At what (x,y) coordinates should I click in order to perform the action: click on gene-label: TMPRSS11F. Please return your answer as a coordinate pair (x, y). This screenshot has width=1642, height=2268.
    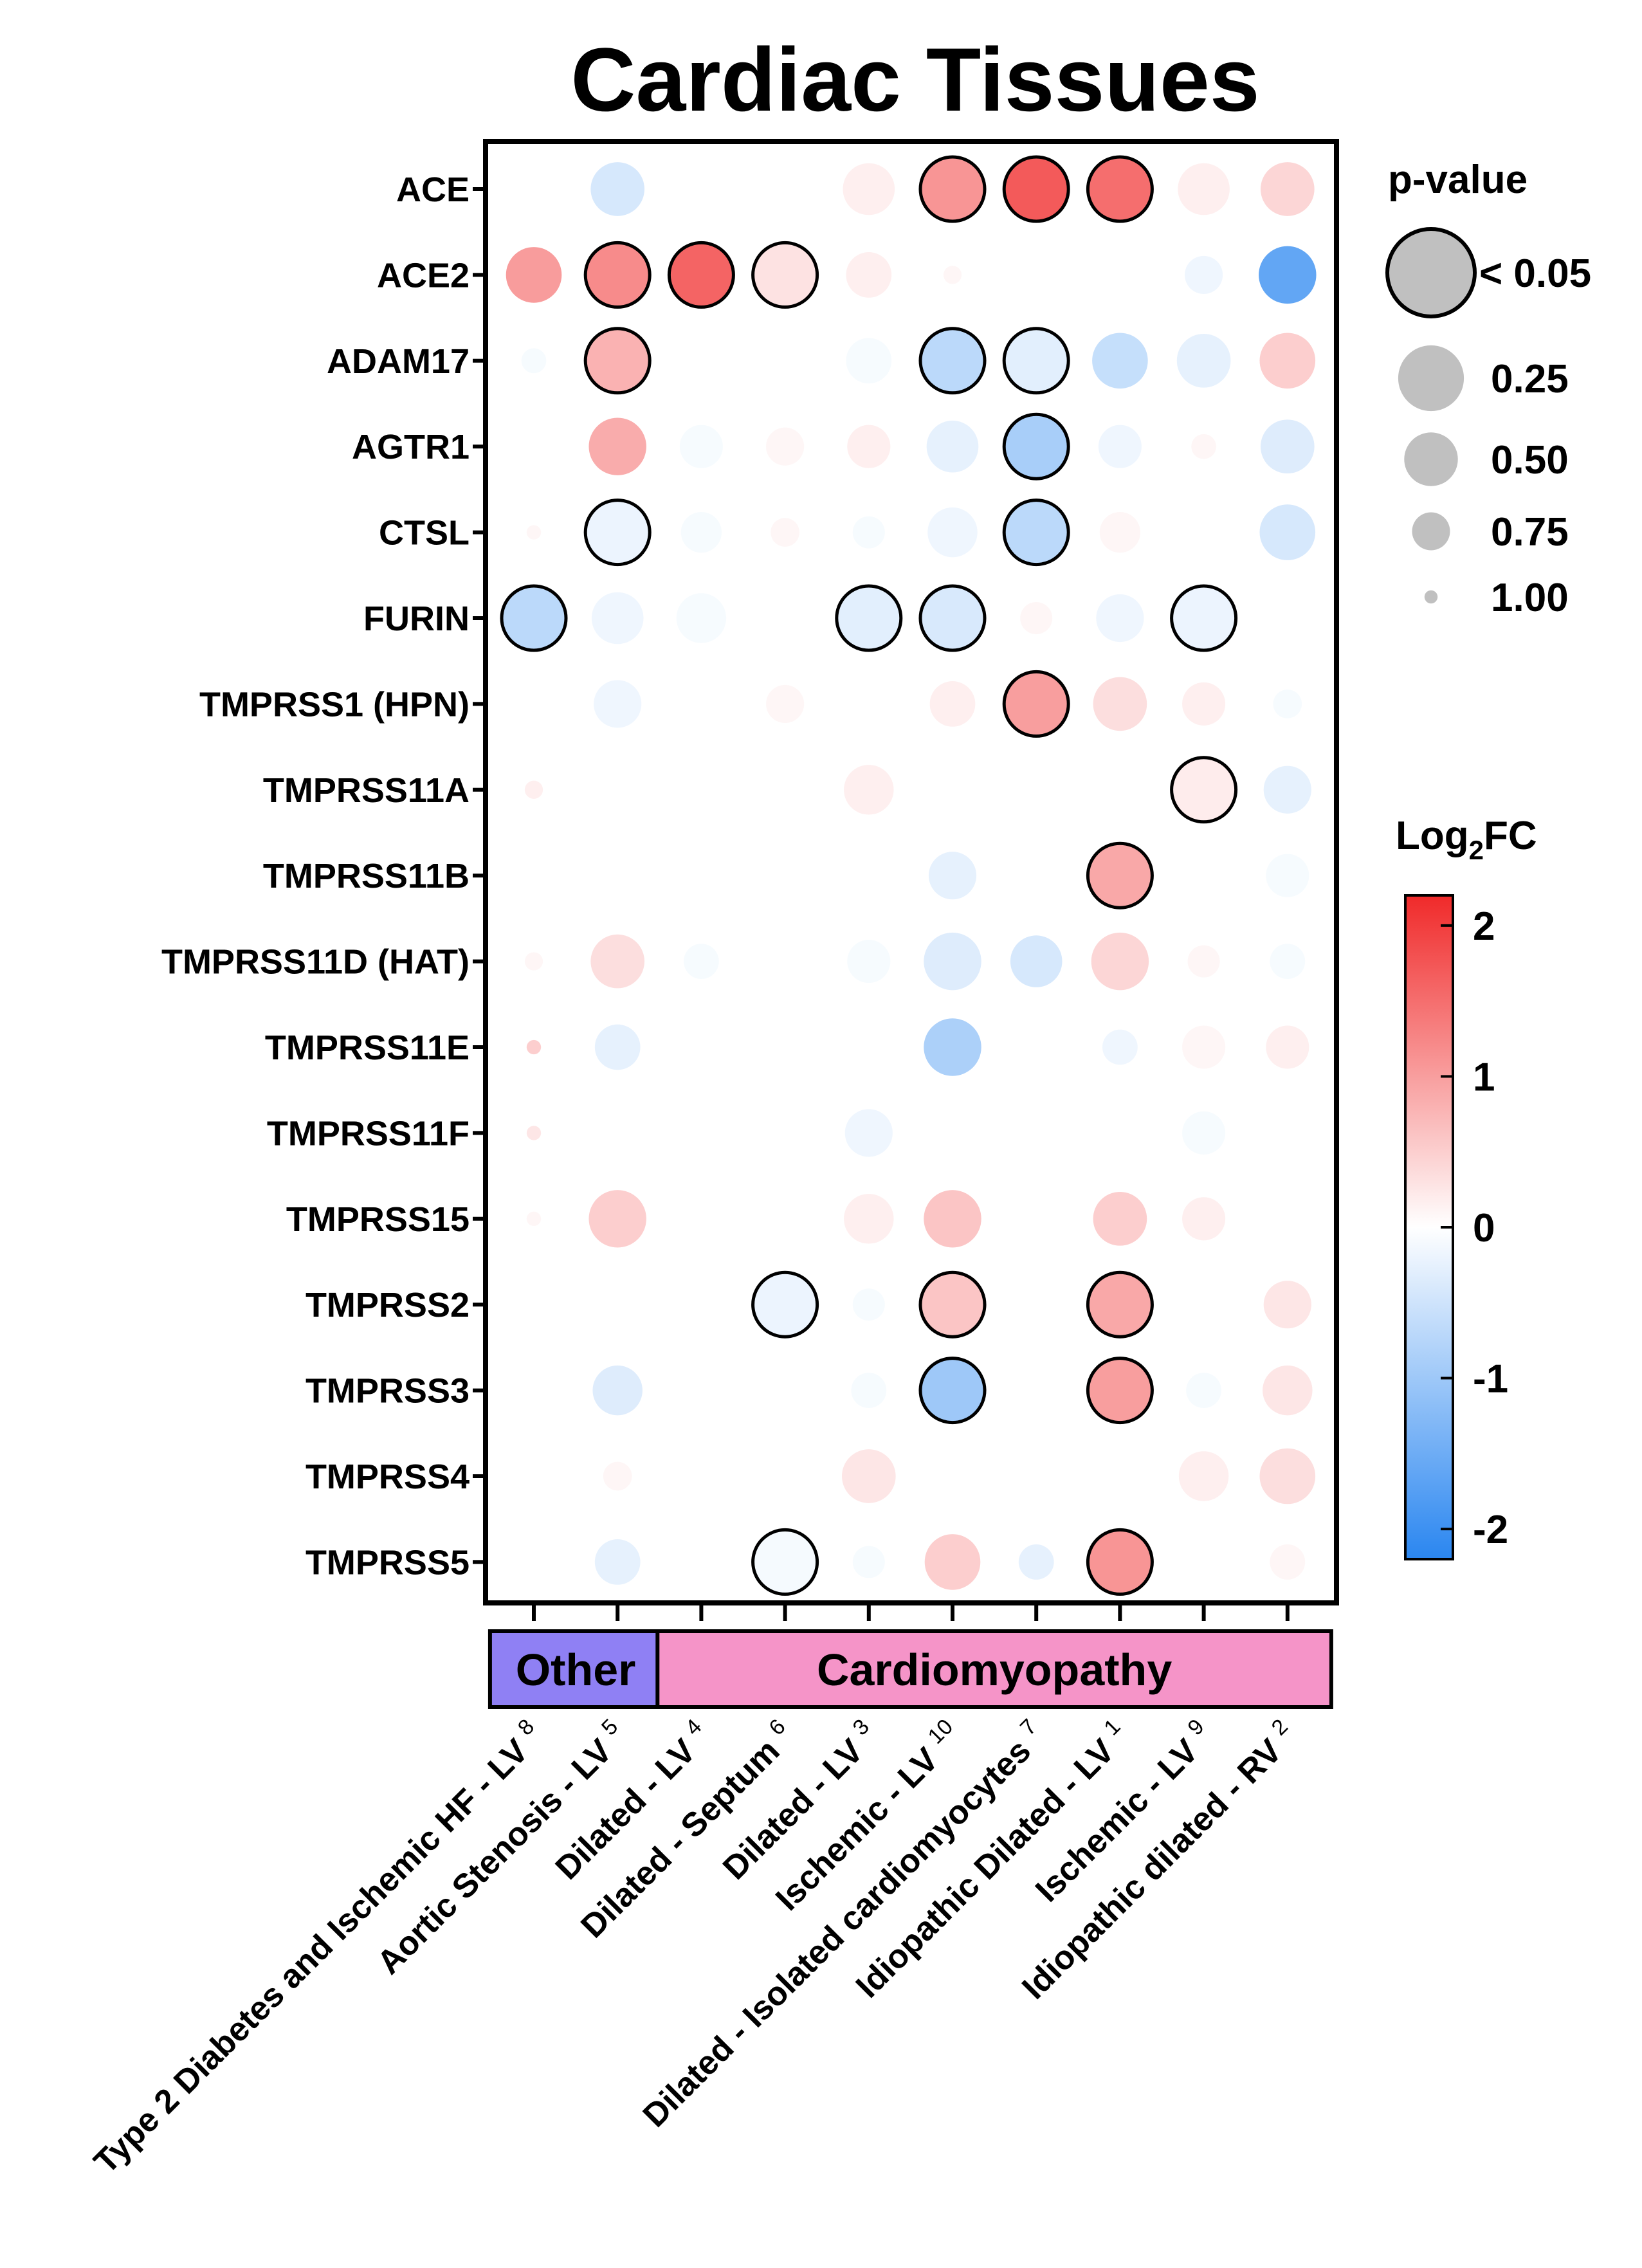
    Looking at the image, I should click on (368, 1133).